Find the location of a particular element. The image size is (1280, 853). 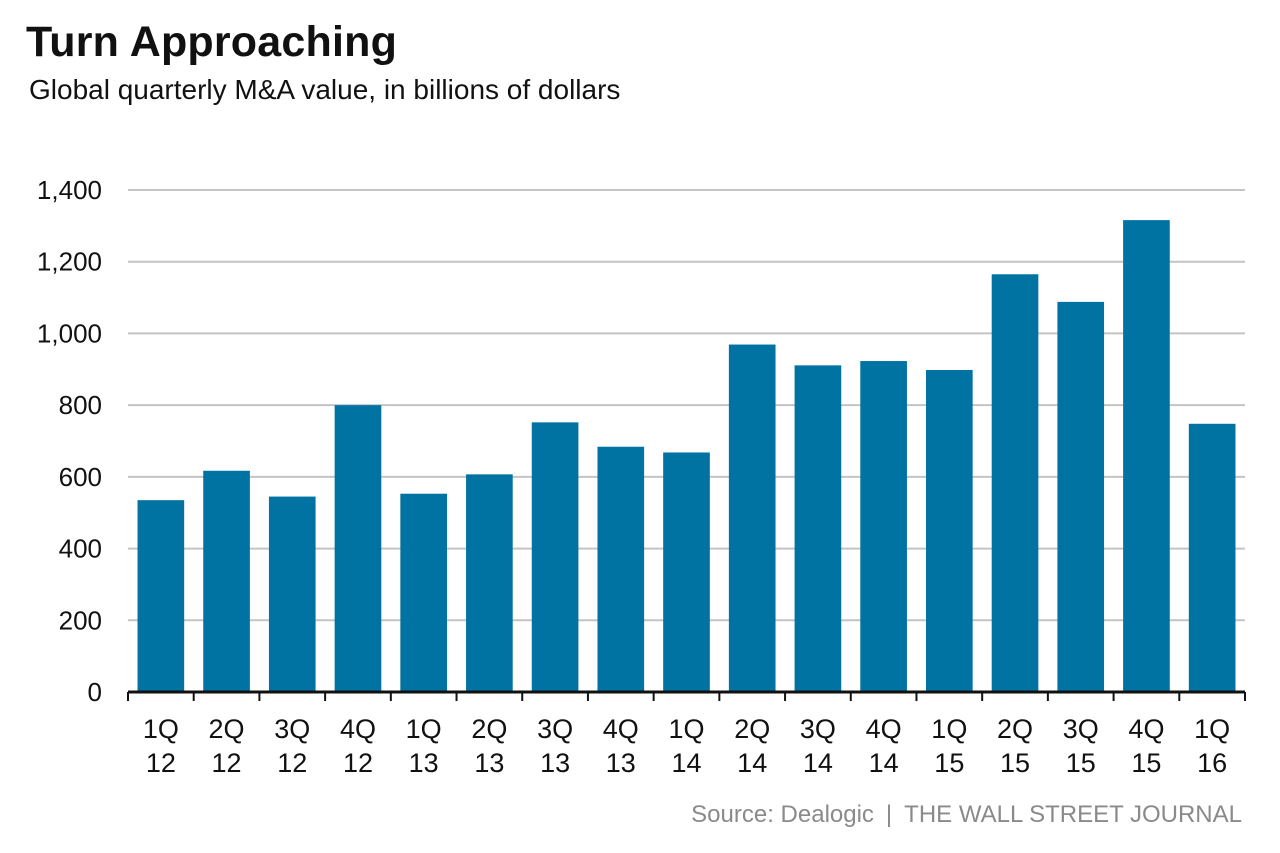

x-tick-label: 2Q 14 is located at coordinates (752, 746).